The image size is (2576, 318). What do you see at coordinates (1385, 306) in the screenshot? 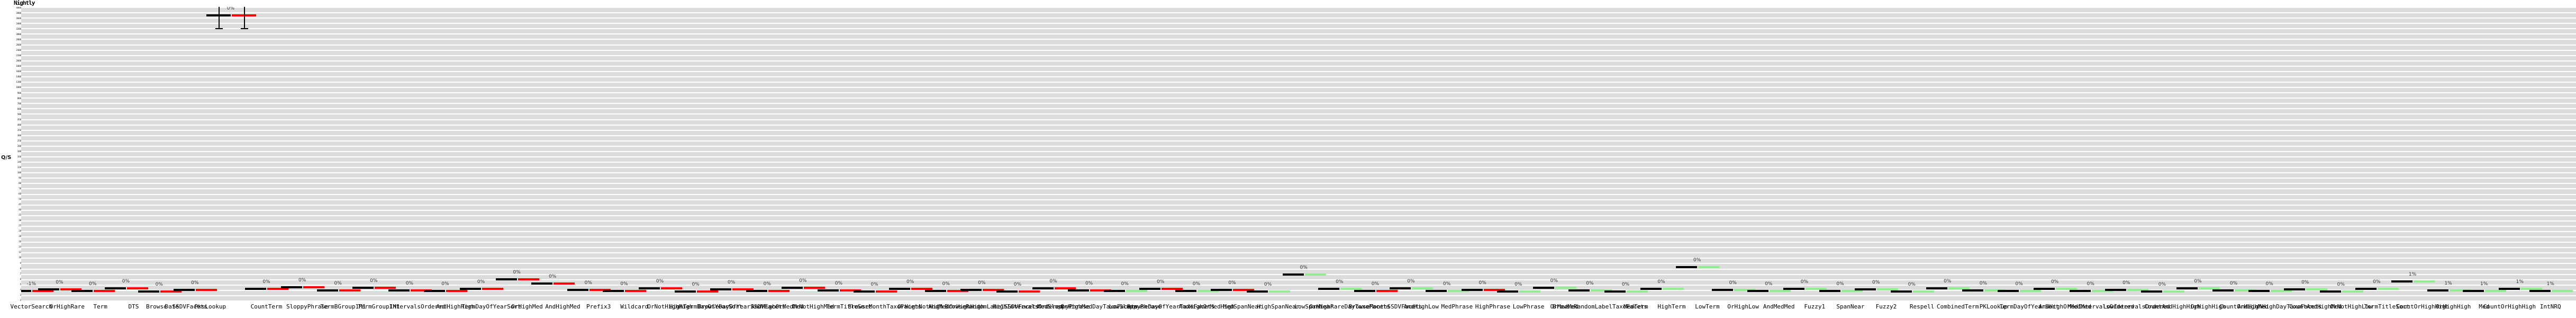
I see `x-tick-label: BrowseMonthSSDVFacets` at bounding box center [1385, 306].